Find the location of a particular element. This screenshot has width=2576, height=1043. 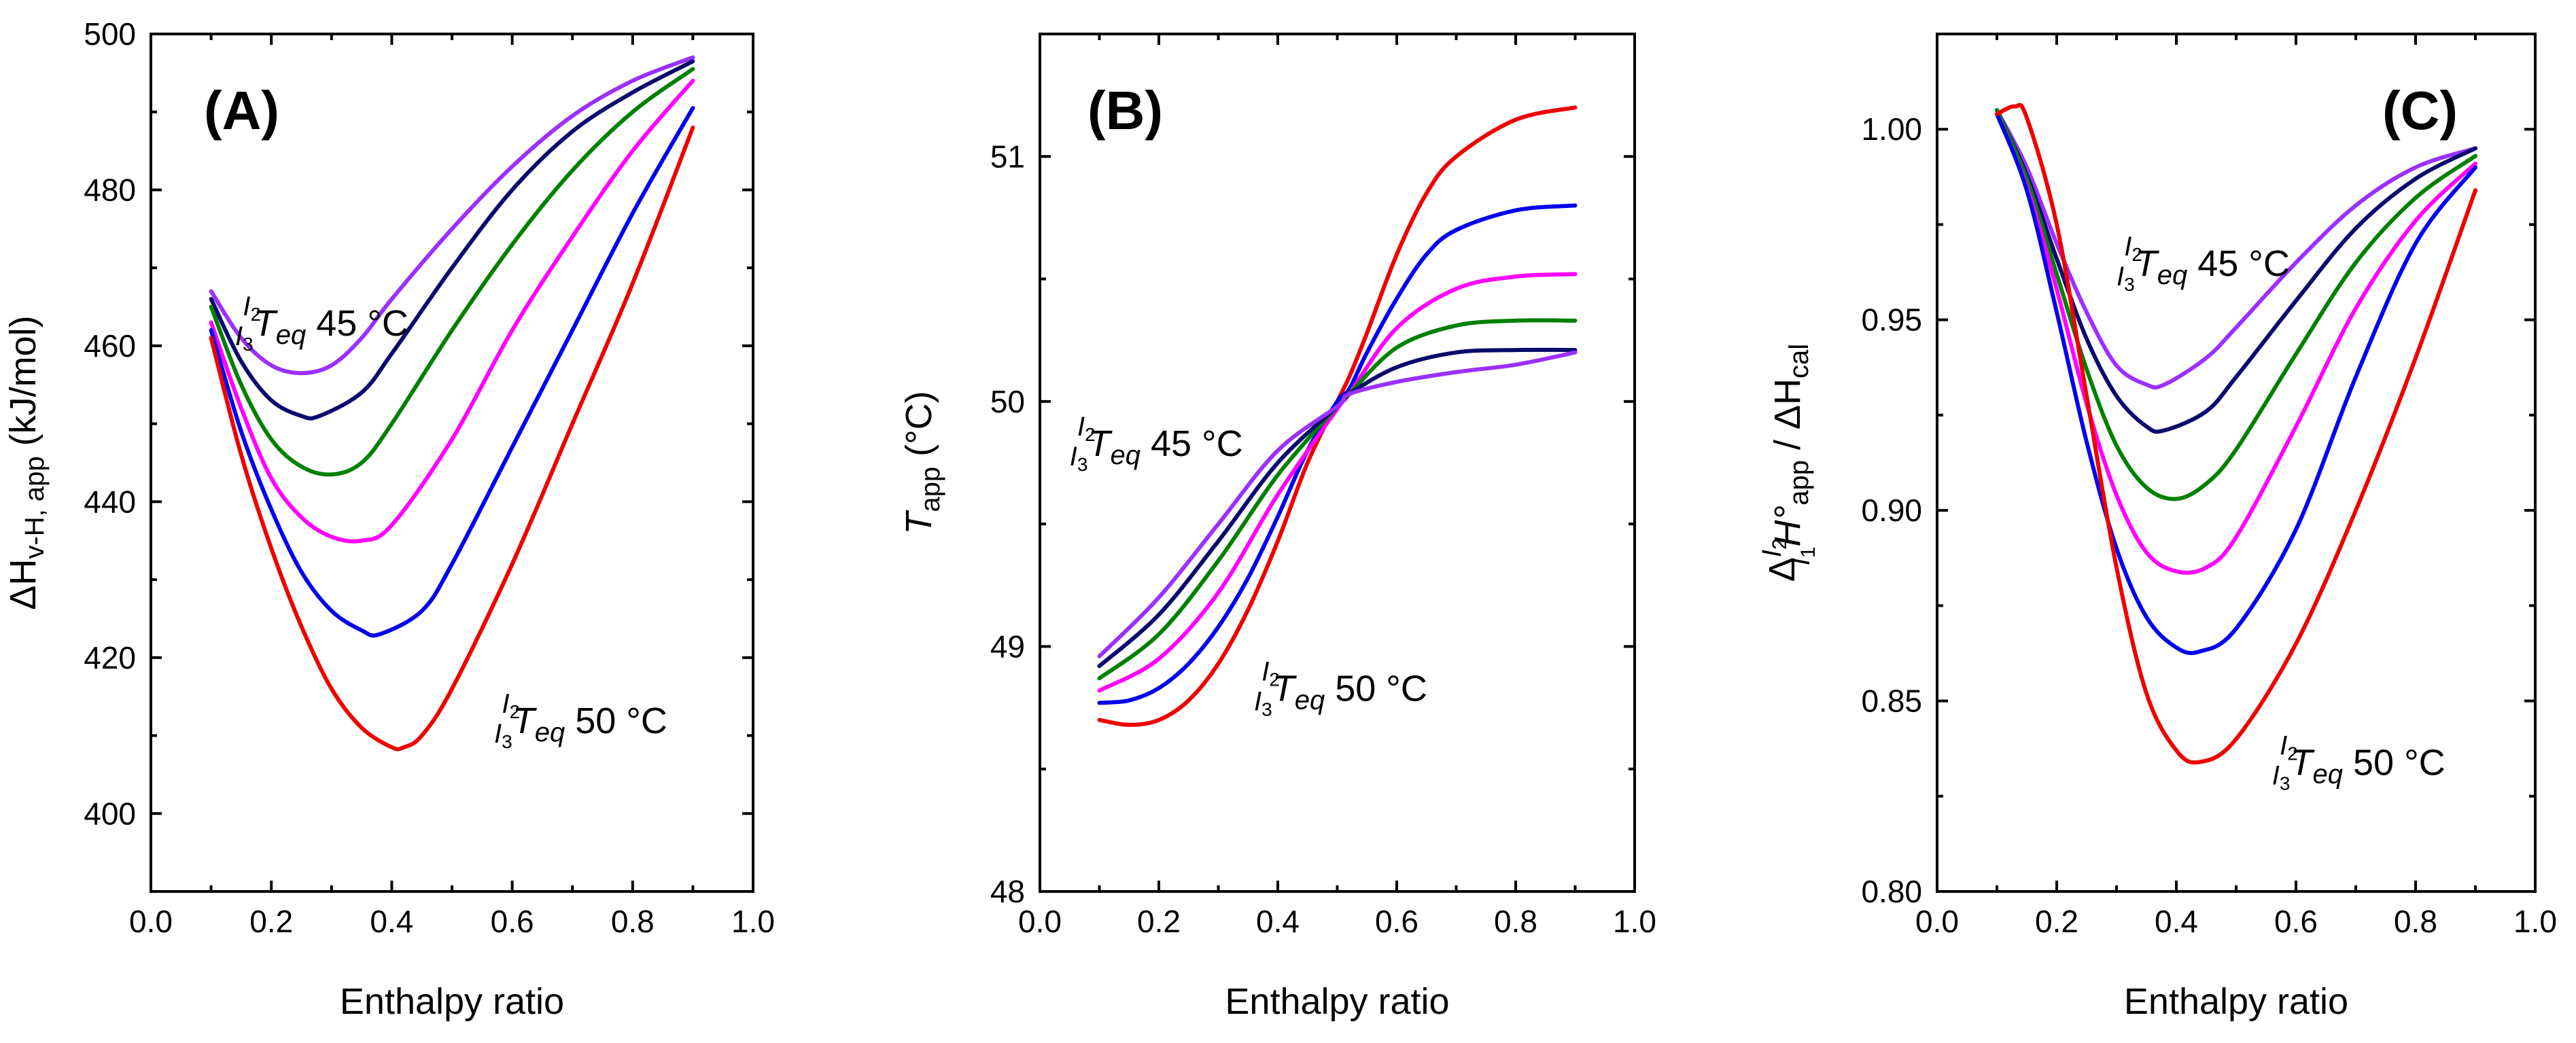

y-tick-label: 0.80 is located at coordinates (1891, 892).